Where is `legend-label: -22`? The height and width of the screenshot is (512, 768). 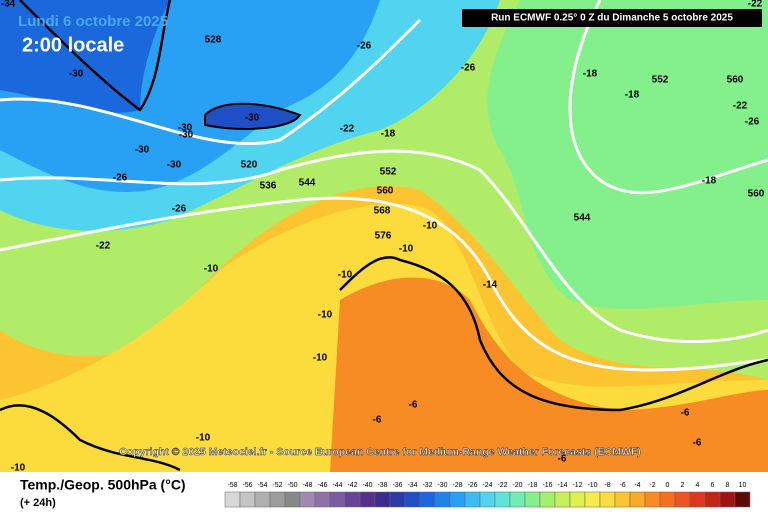 legend-label: -22 is located at coordinates (502, 485).